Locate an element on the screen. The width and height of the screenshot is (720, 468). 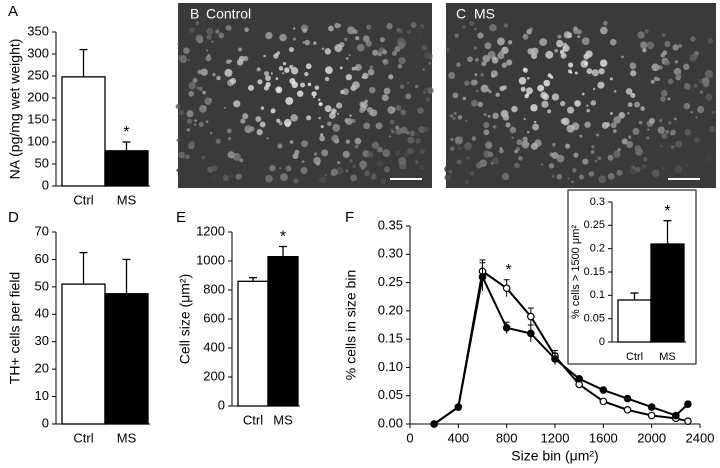
y-tick-label: 0.20 is located at coordinates (390, 309).